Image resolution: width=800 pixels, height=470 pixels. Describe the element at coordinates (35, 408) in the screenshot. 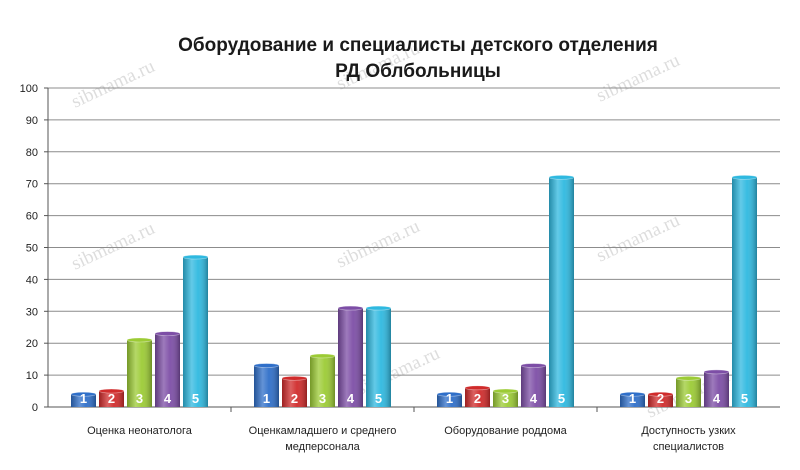

I see `y-tick-label: 0` at that location.